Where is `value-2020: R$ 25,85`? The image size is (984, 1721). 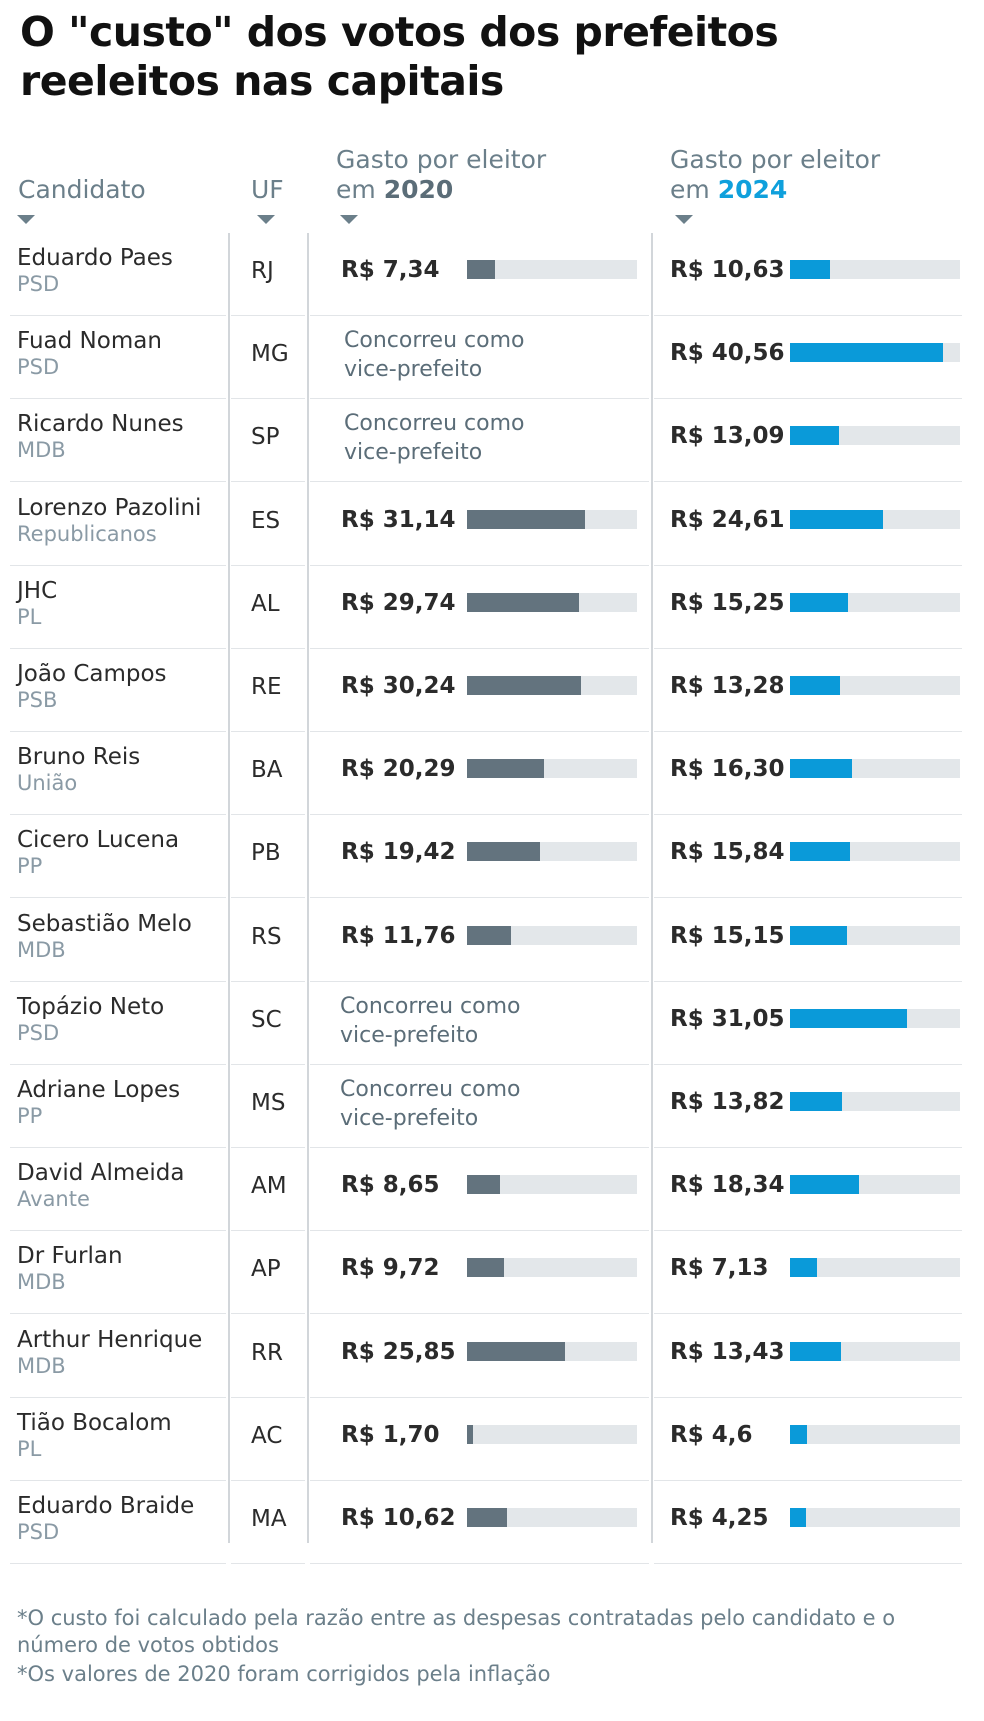
value-2020: R$ 25,85 is located at coordinates (398, 1351).